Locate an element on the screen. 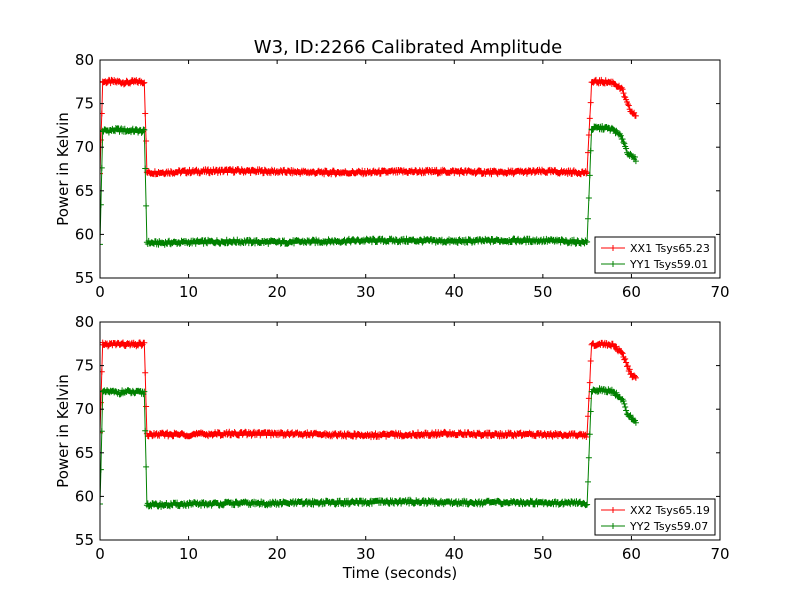 This screenshot has width=800, height=600. legend: XX1 Tsys65.23 YY1 Tsys59.01 is located at coordinates (655, 255).